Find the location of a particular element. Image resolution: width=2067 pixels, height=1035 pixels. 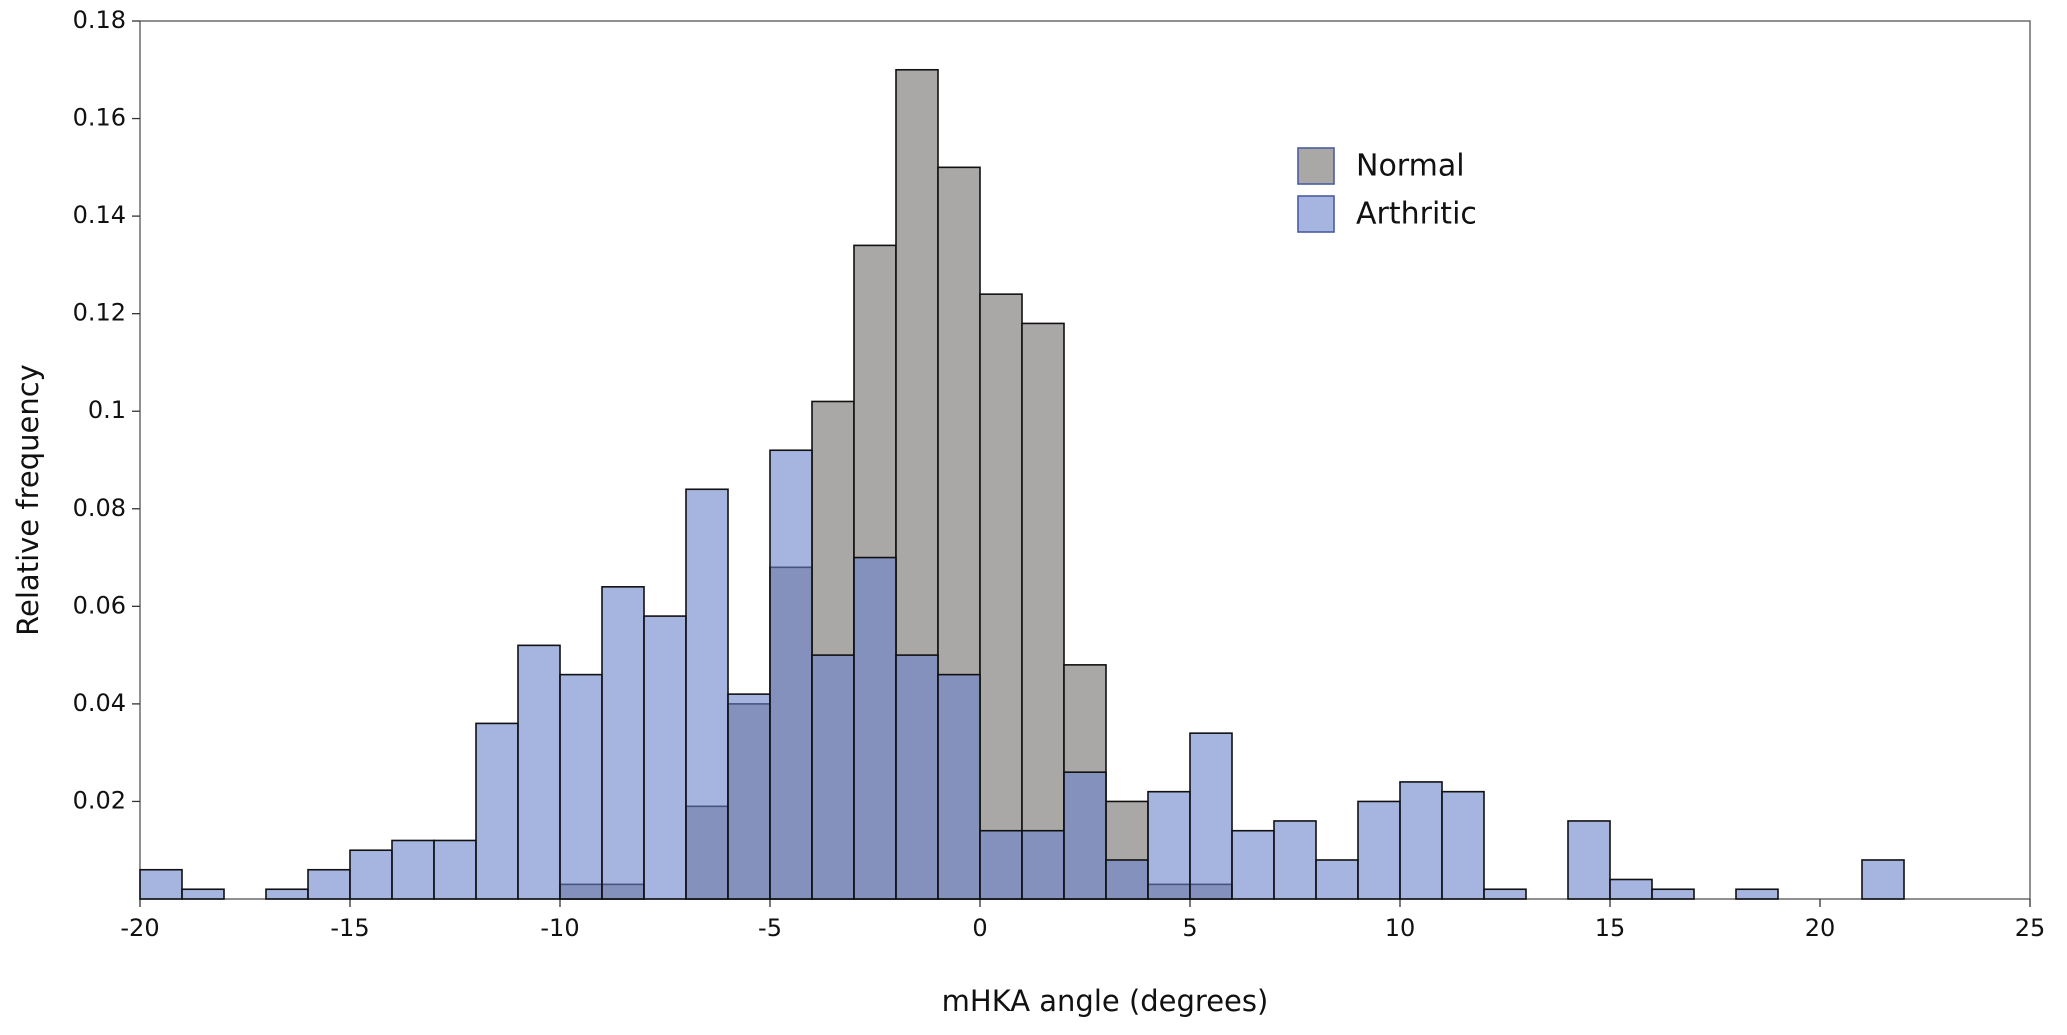

x-tick-label: -10 is located at coordinates (559, 928).